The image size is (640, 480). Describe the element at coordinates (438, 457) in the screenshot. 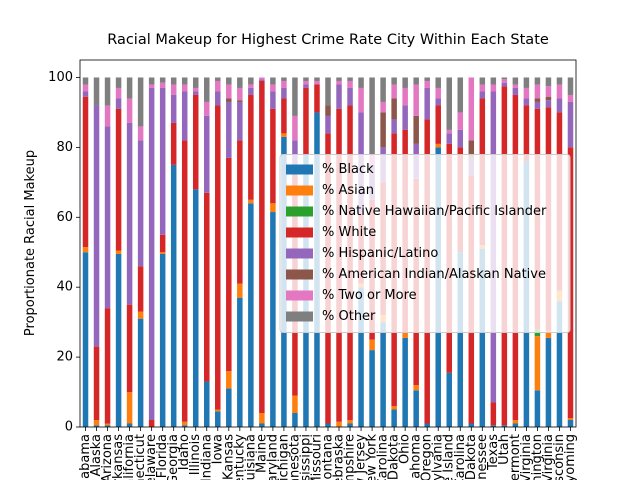

I see `x-tick-label: Pennsylvania` at that location.